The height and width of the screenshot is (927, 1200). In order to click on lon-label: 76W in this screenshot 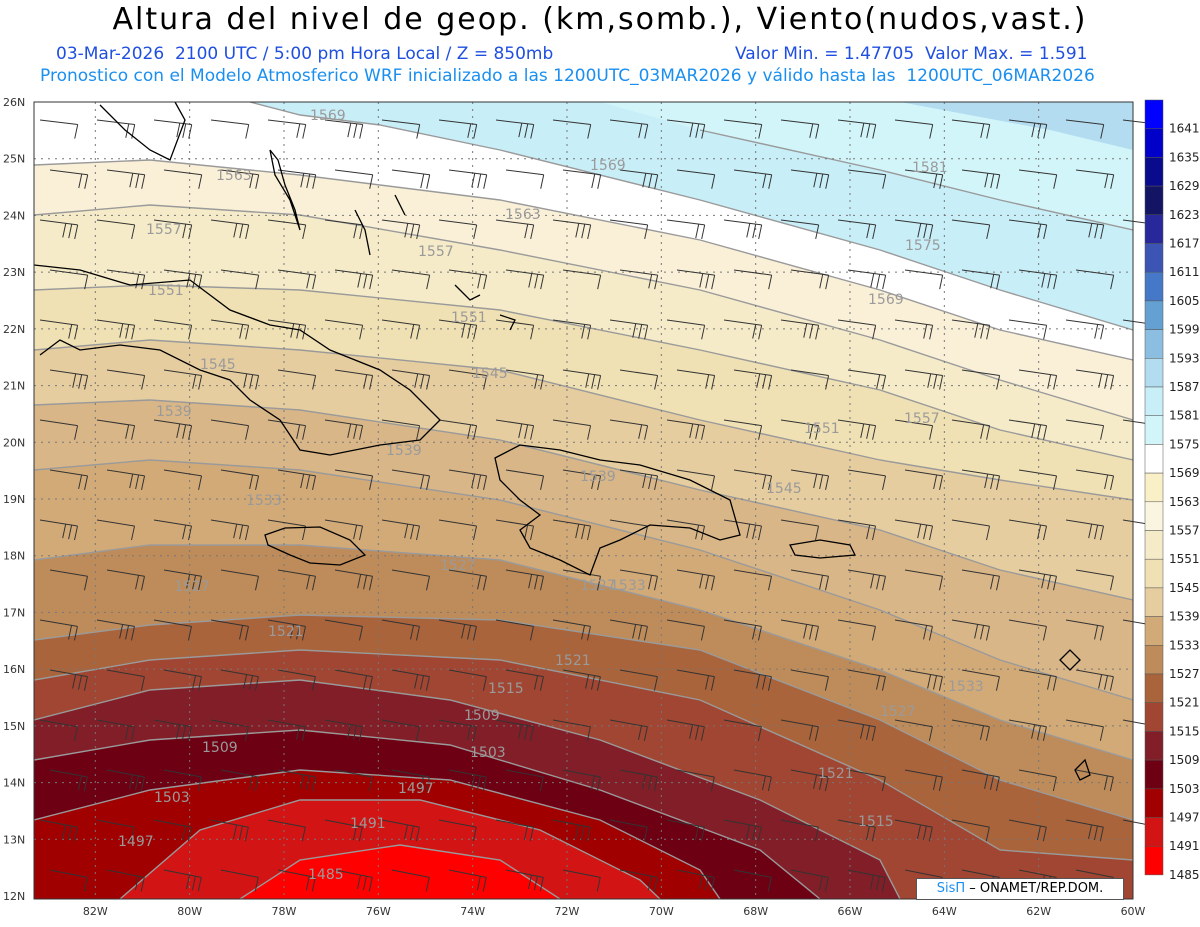, I will do `click(378, 911)`.